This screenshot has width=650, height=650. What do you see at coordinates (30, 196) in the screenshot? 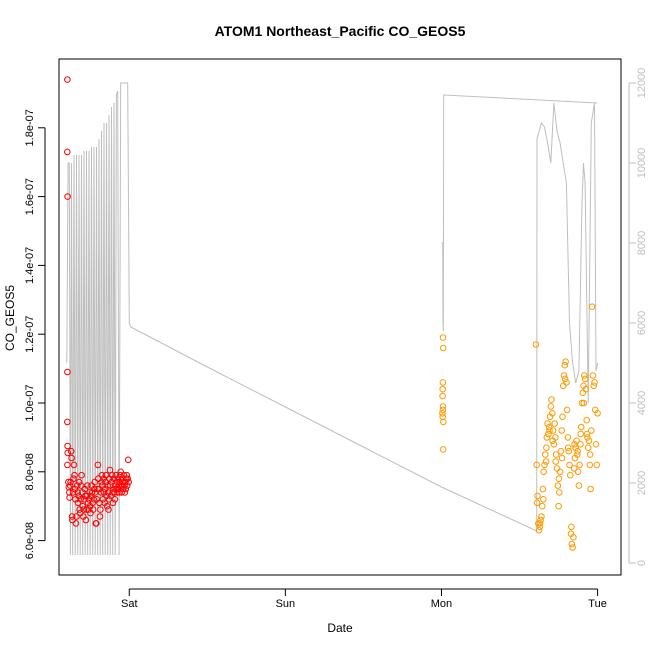
I see `y-tick-label: 1.6e-07` at bounding box center [30, 196].